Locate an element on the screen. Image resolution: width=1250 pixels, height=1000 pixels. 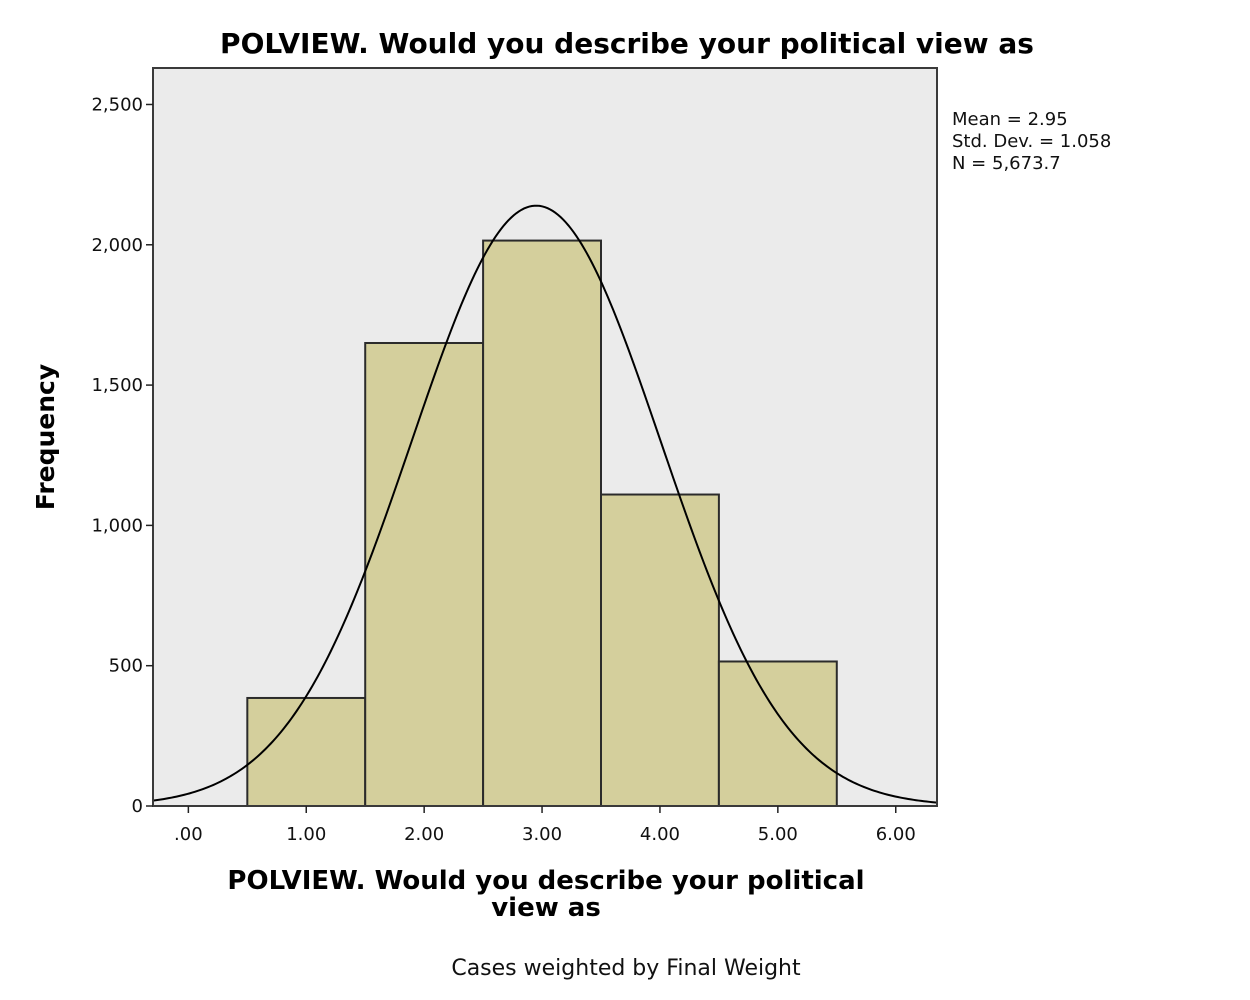
x-tick-label: 2.00 is located at coordinates (424, 834).